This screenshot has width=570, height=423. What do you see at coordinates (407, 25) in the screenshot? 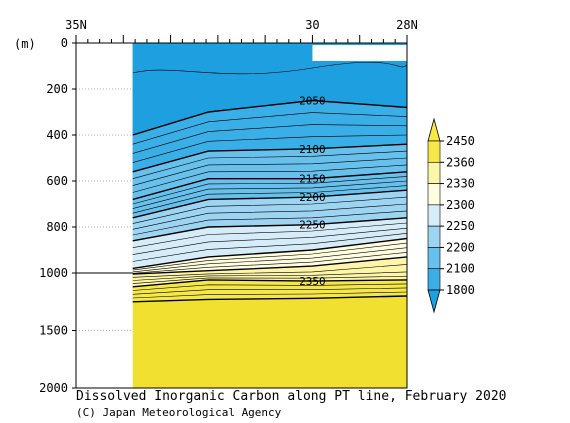
I see `x-tick-label: 28N` at bounding box center [407, 25].